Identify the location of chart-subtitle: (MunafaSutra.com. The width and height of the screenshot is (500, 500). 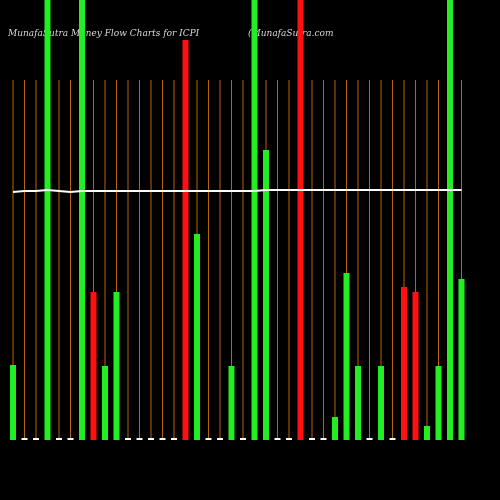
(290, 33).